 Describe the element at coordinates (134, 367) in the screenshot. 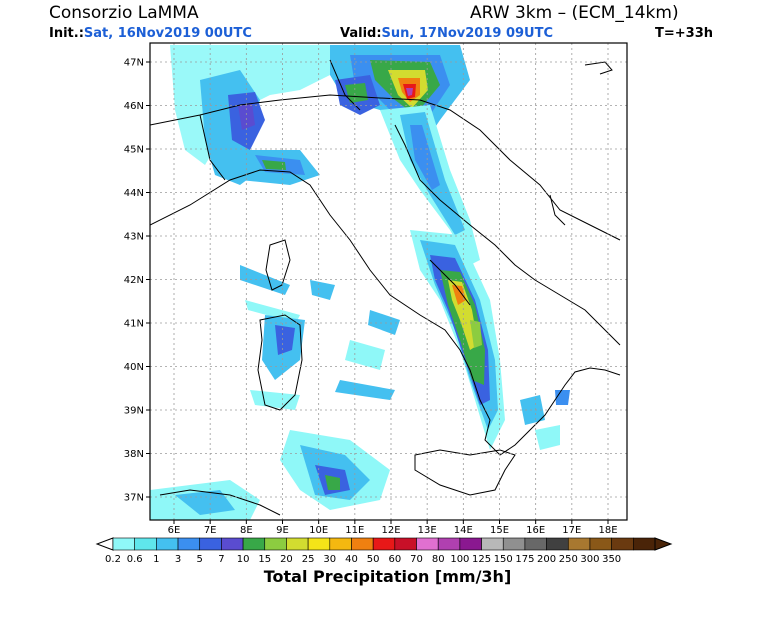

I see `lat-label: 40N` at that location.